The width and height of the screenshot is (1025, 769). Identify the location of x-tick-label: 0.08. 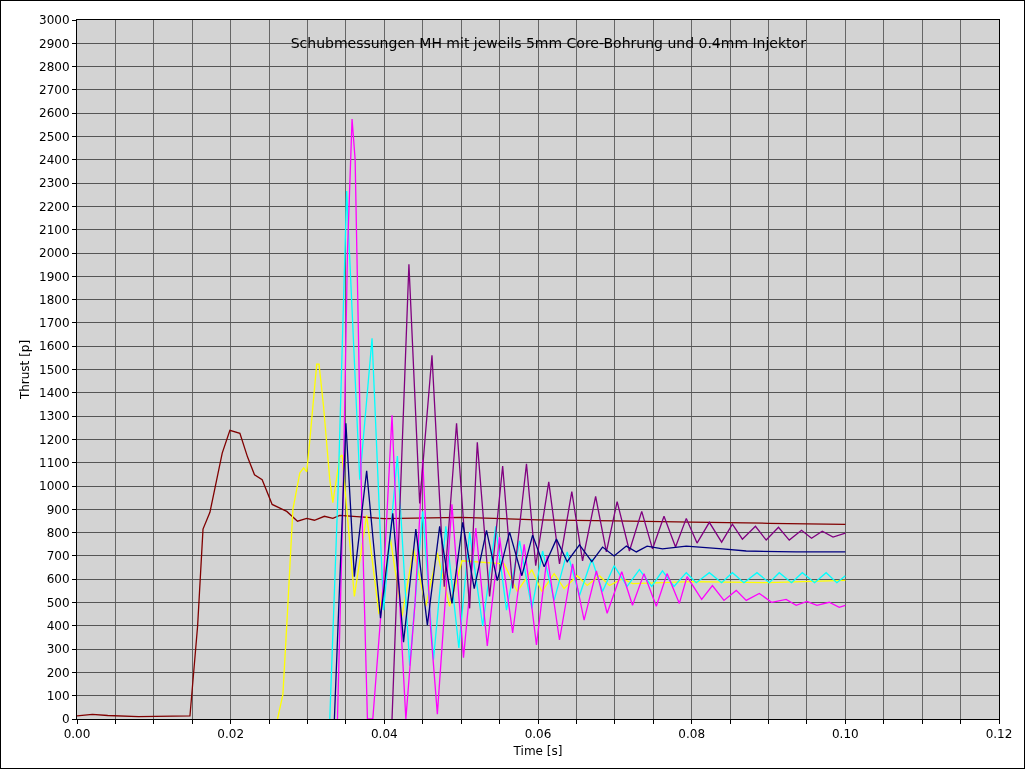
(692, 734).